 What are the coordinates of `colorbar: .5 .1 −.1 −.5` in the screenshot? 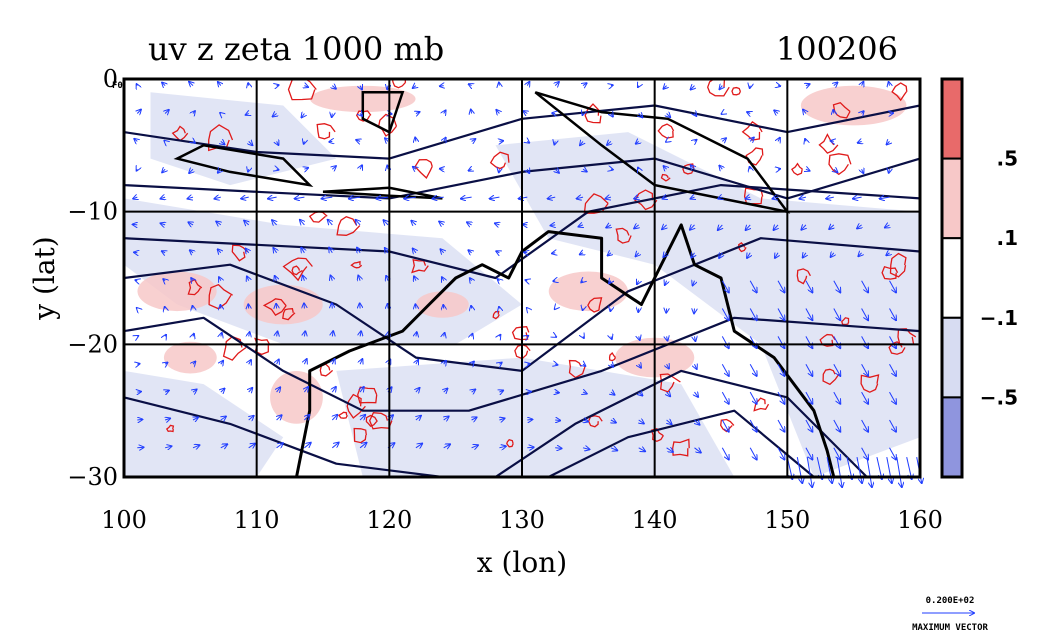 It's located at (979, 278).